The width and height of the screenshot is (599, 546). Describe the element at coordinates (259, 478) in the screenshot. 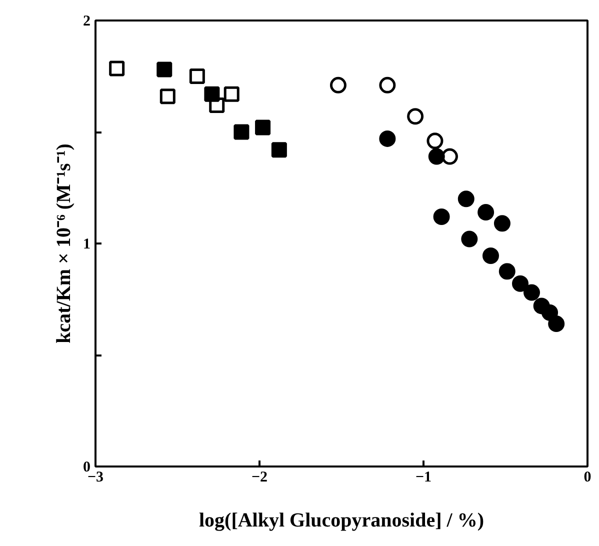

I see `x-tick-label: −2` at that location.